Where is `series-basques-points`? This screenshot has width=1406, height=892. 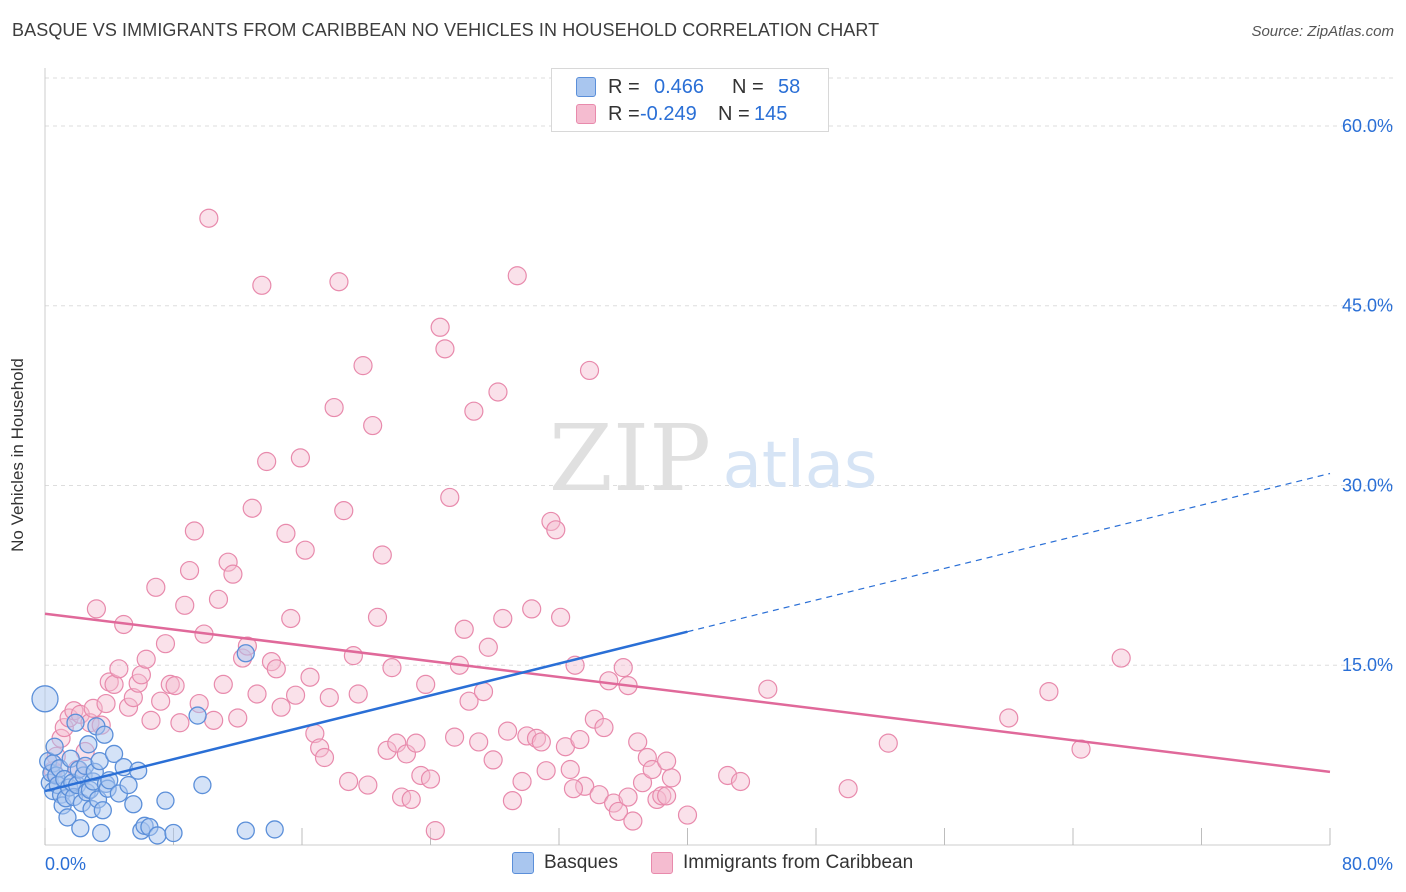
series-basques-points is located at coordinates (157, 744).